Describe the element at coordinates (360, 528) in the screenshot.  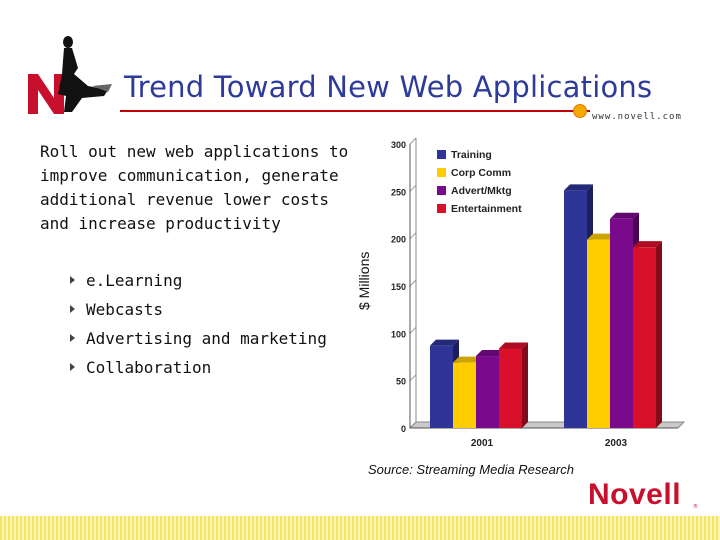
I see `footer-stripe` at that location.